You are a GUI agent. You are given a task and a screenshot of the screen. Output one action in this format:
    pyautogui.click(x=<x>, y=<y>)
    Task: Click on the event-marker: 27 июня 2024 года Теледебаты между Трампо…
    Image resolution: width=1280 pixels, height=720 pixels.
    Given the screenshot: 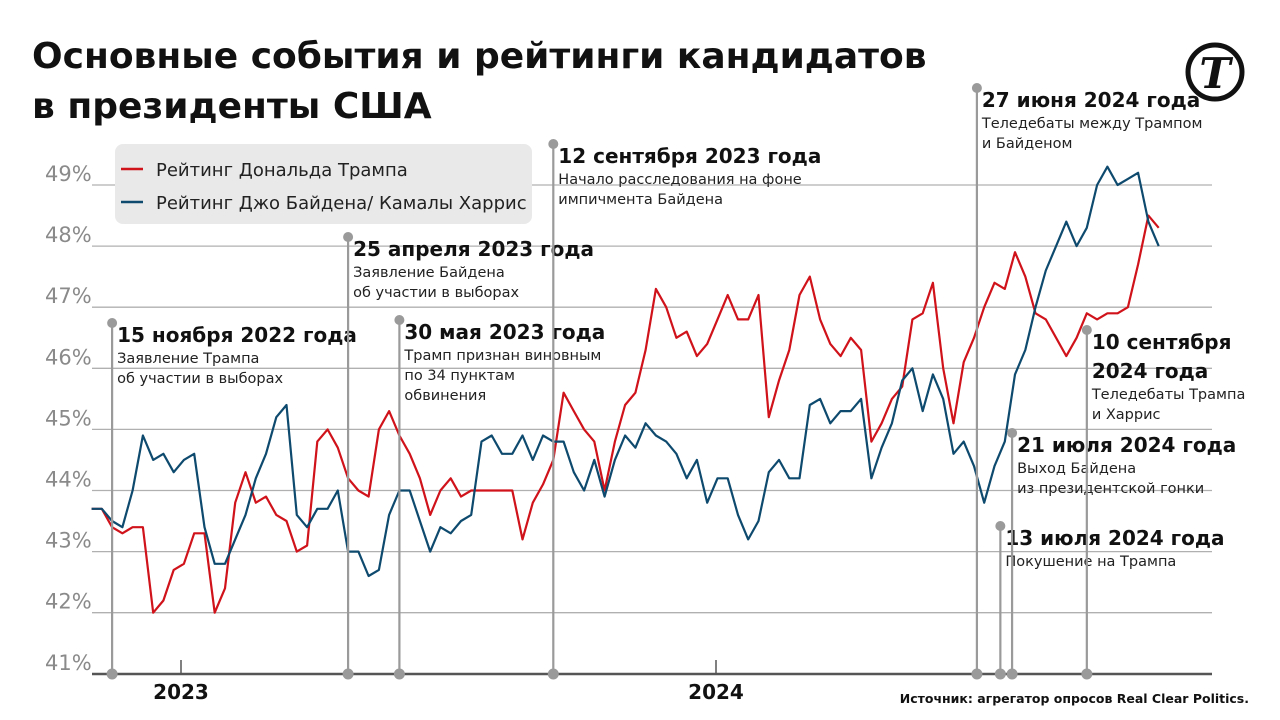 What is the action you would take?
    pyautogui.click(x=1086, y=381)
    